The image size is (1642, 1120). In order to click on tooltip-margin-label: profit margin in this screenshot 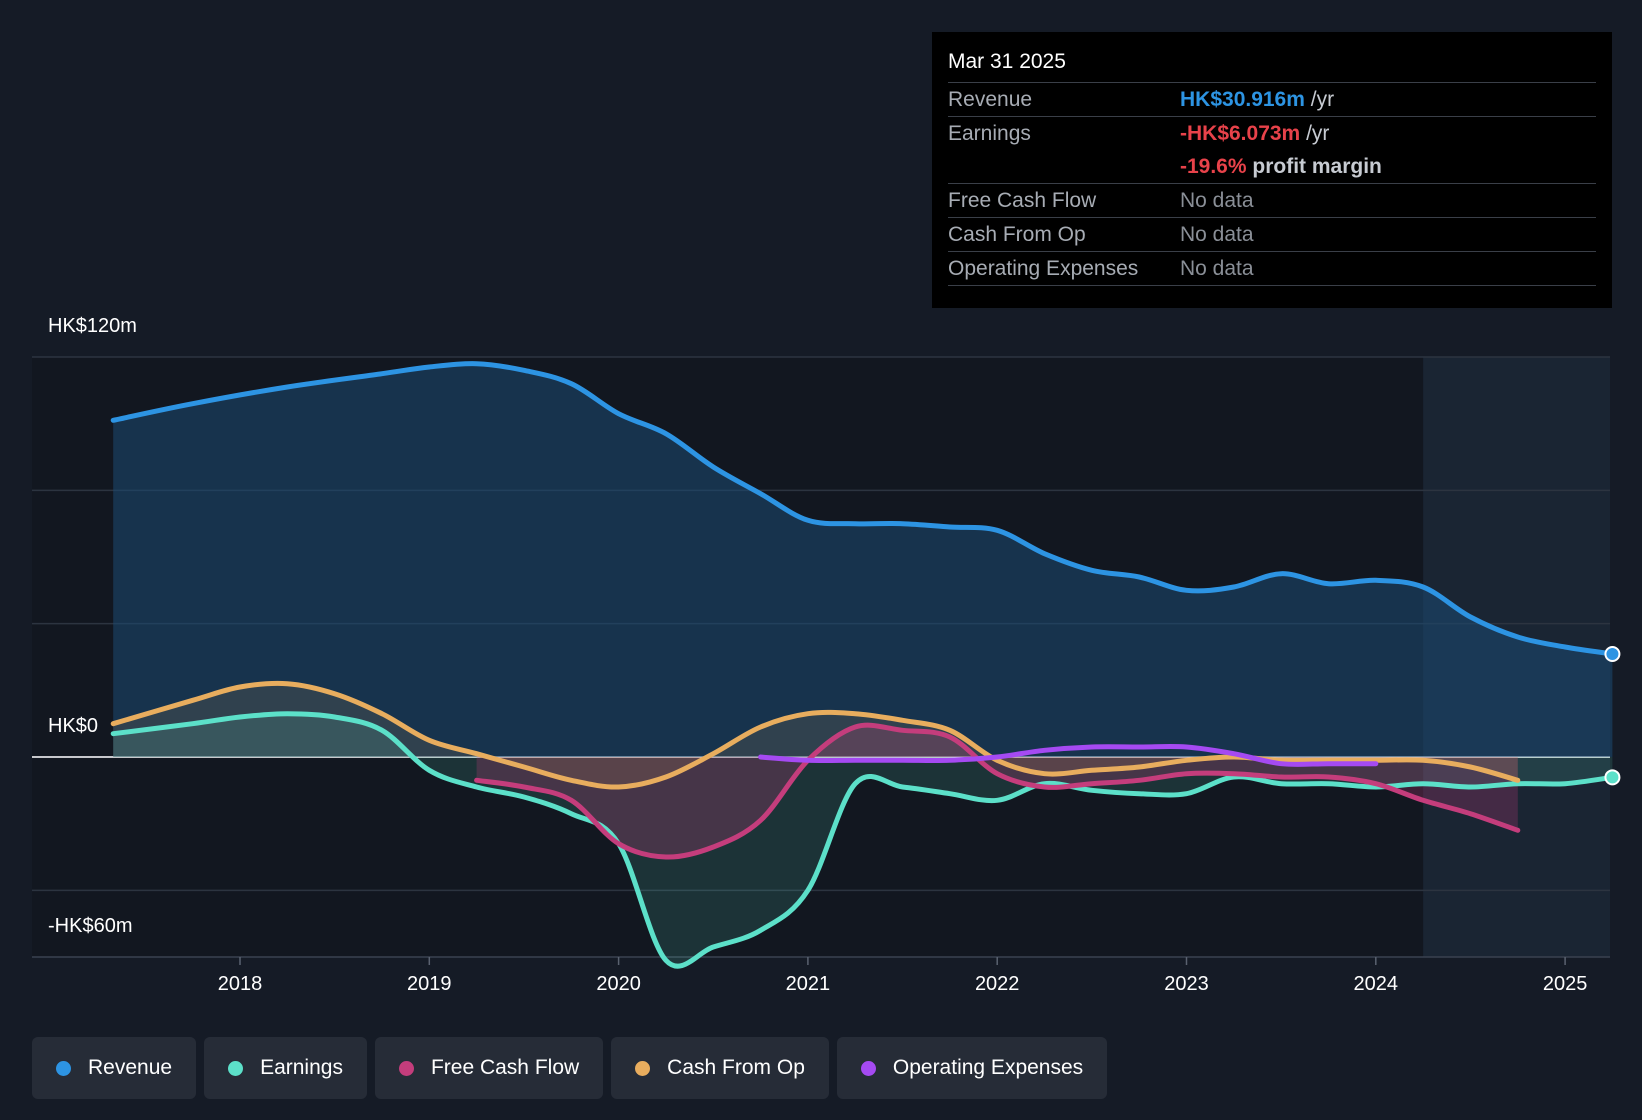, I will do `click(1317, 166)`.